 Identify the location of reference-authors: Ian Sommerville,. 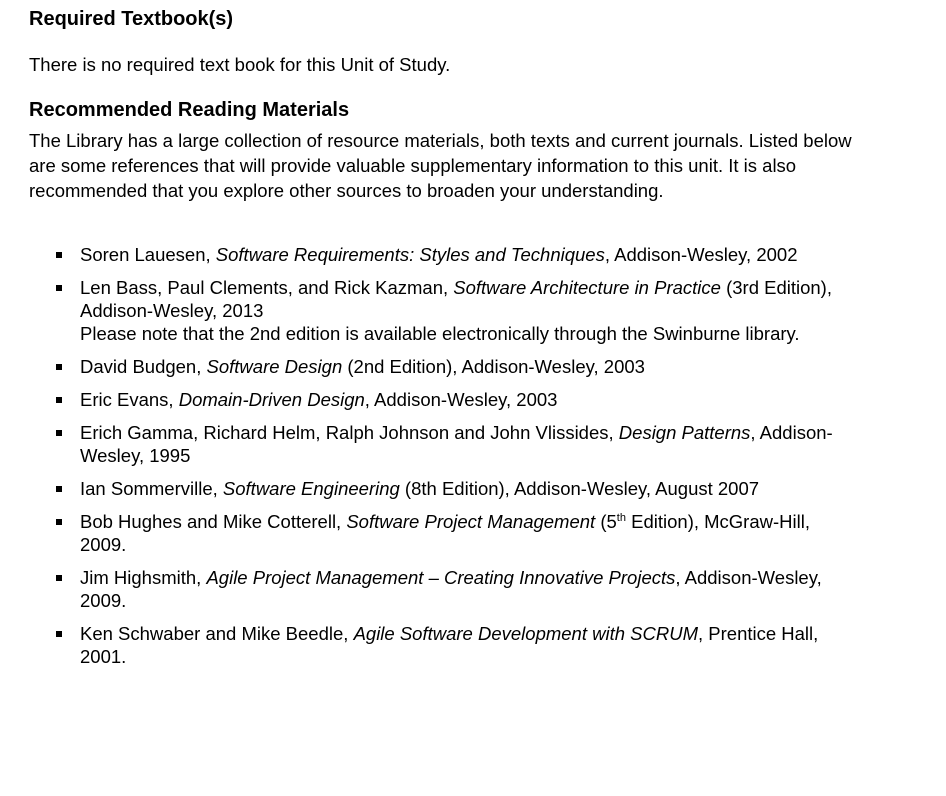
(151, 488).